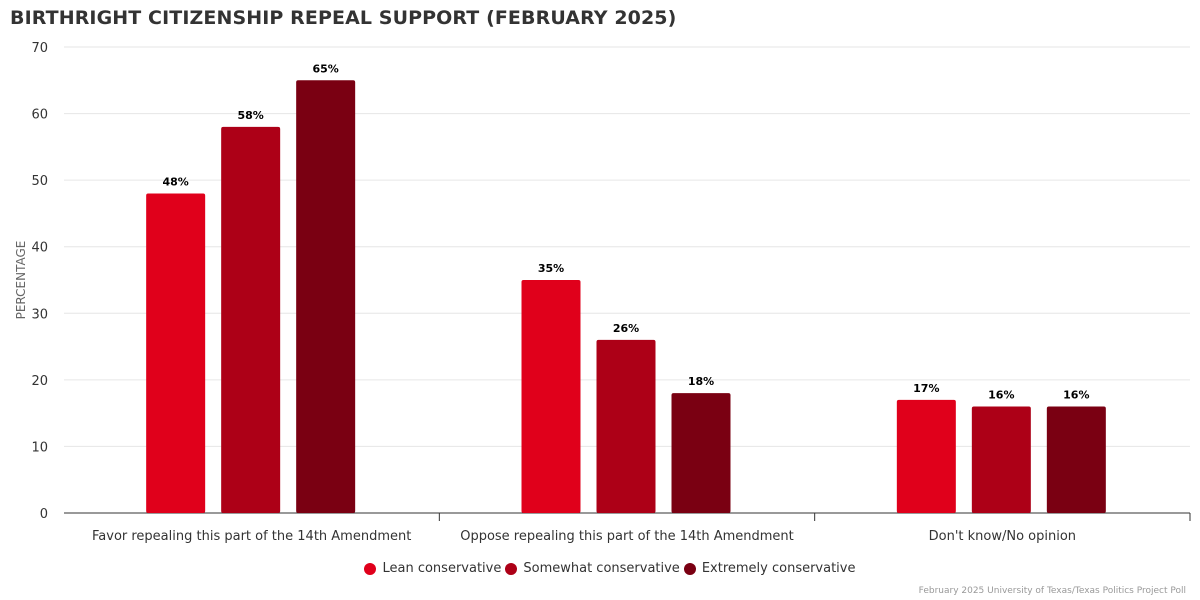 The image size is (1200, 600). I want to click on legend-item: Lean conservative, so click(432, 568).